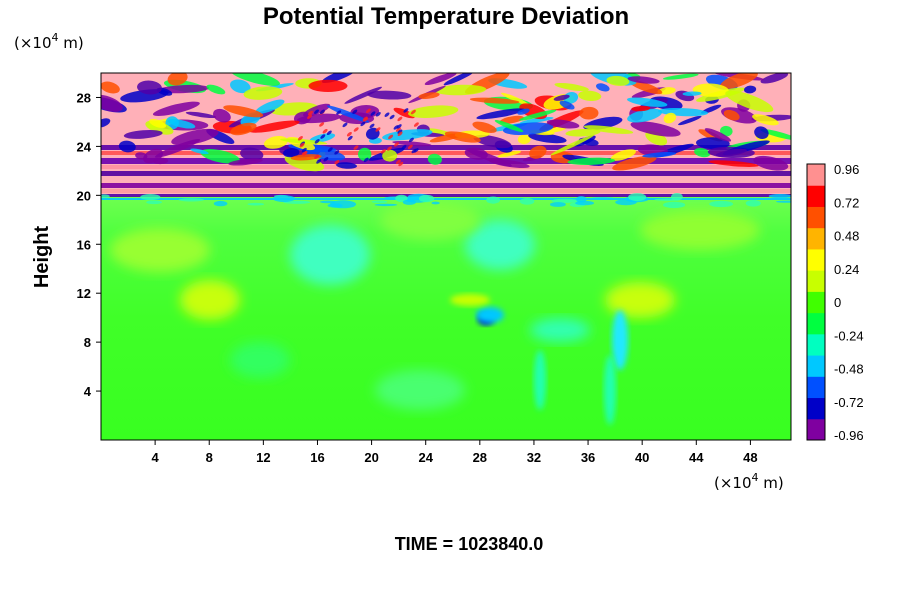 This screenshot has width=900, height=600. Describe the element at coordinates (749, 481) in the screenshot. I see `x-axis-unit-label: (×104 m)` at that location.